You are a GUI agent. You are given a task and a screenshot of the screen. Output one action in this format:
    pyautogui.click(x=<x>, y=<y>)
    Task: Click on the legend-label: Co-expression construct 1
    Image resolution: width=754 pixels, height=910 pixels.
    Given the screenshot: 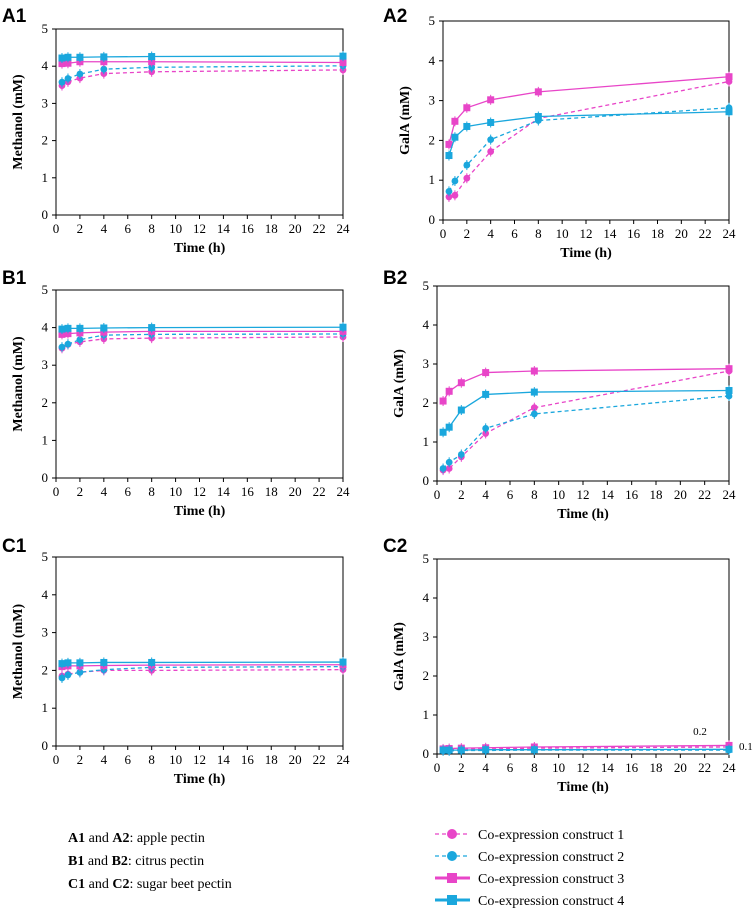 What is the action you would take?
    pyautogui.click(x=551, y=835)
    